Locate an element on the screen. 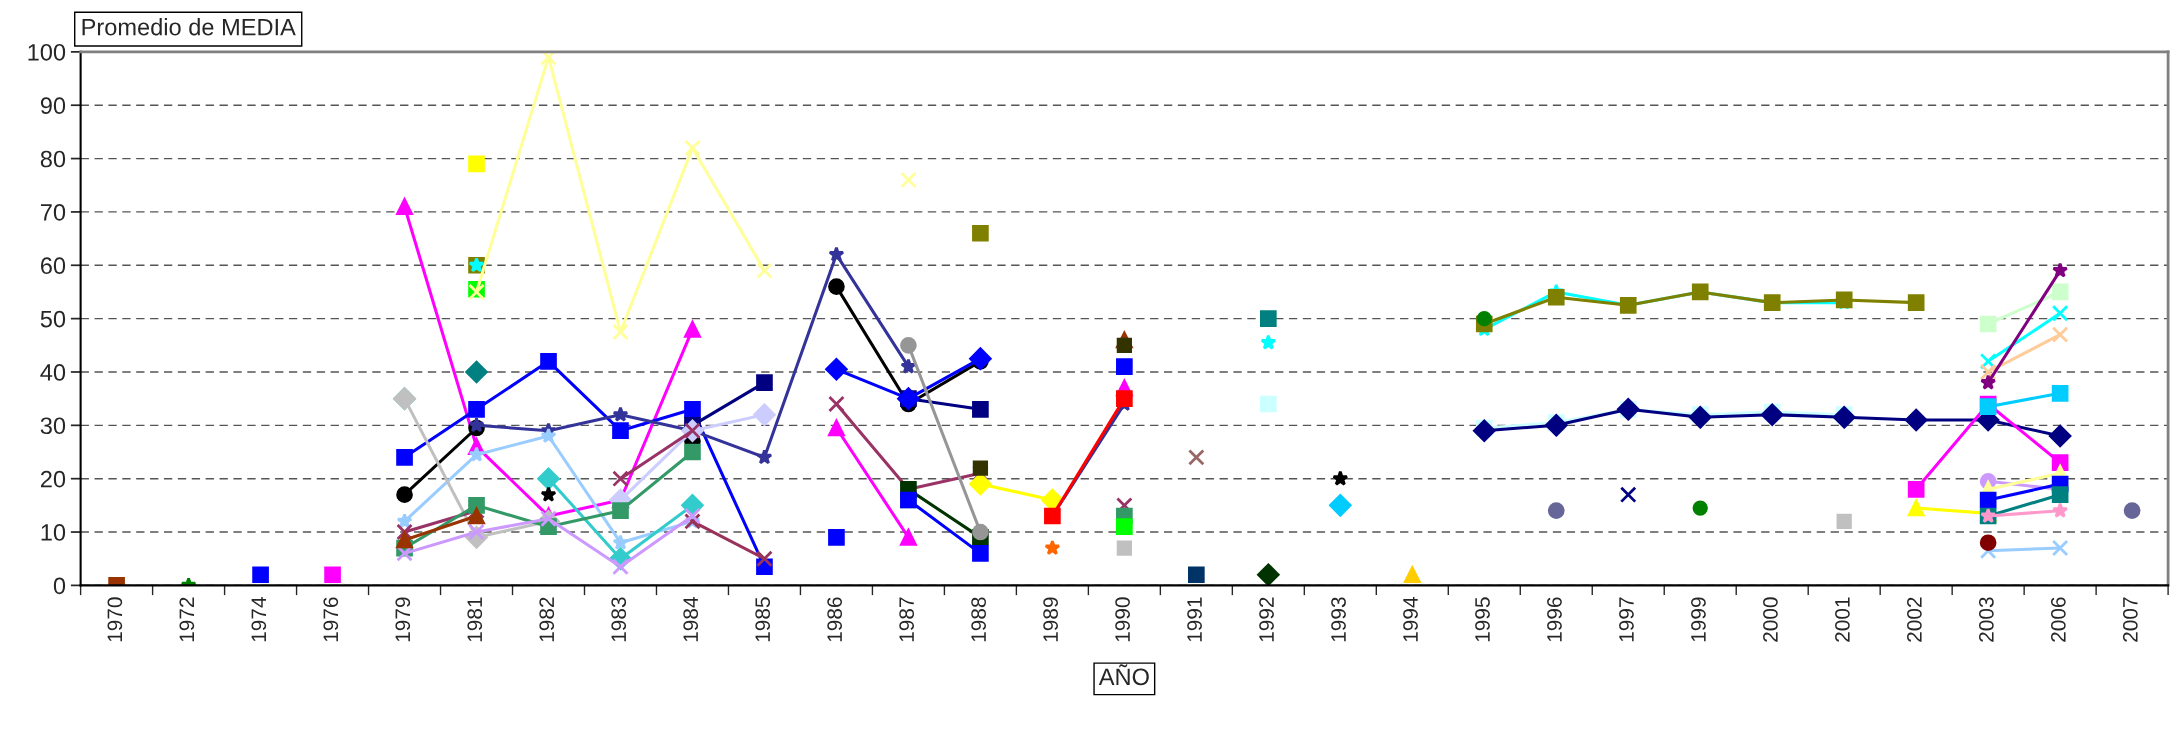 The width and height of the screenshot is (2179, 741). x-tick-label: 2002 is located at coordinates (1914, 619).